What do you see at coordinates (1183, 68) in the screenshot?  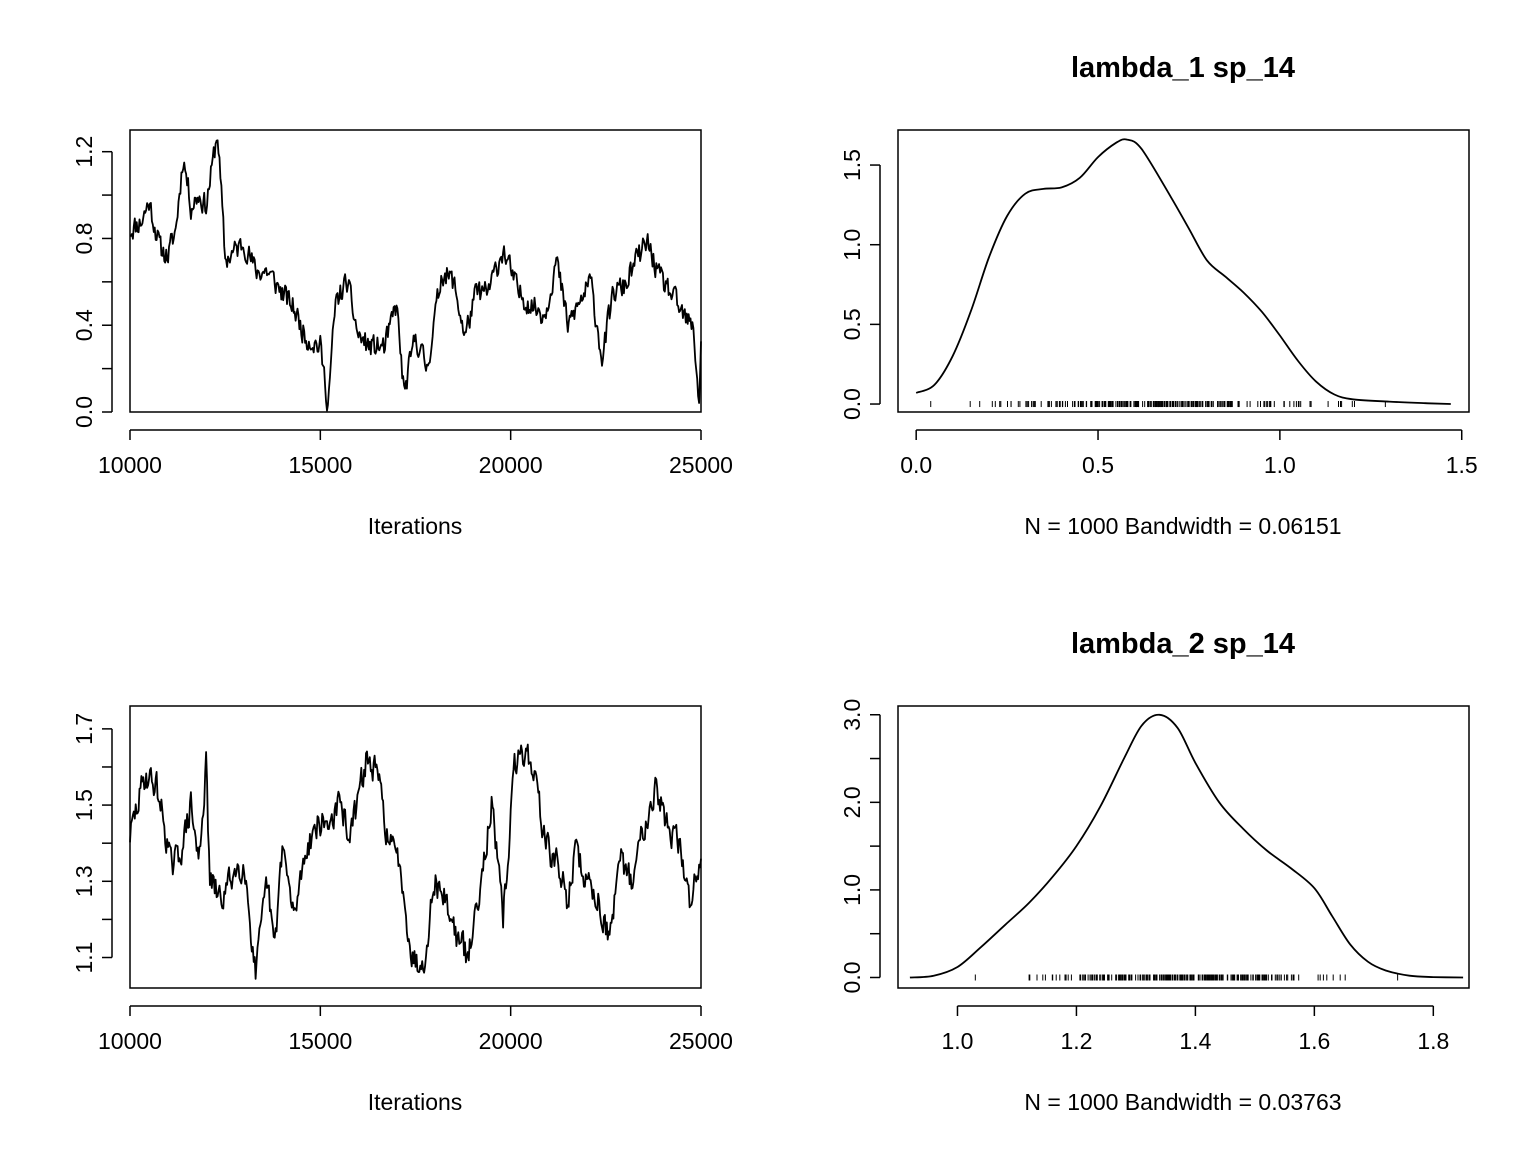 I see `panel-title: lambda_1 sp_14` at bounding box center [1183, 68].